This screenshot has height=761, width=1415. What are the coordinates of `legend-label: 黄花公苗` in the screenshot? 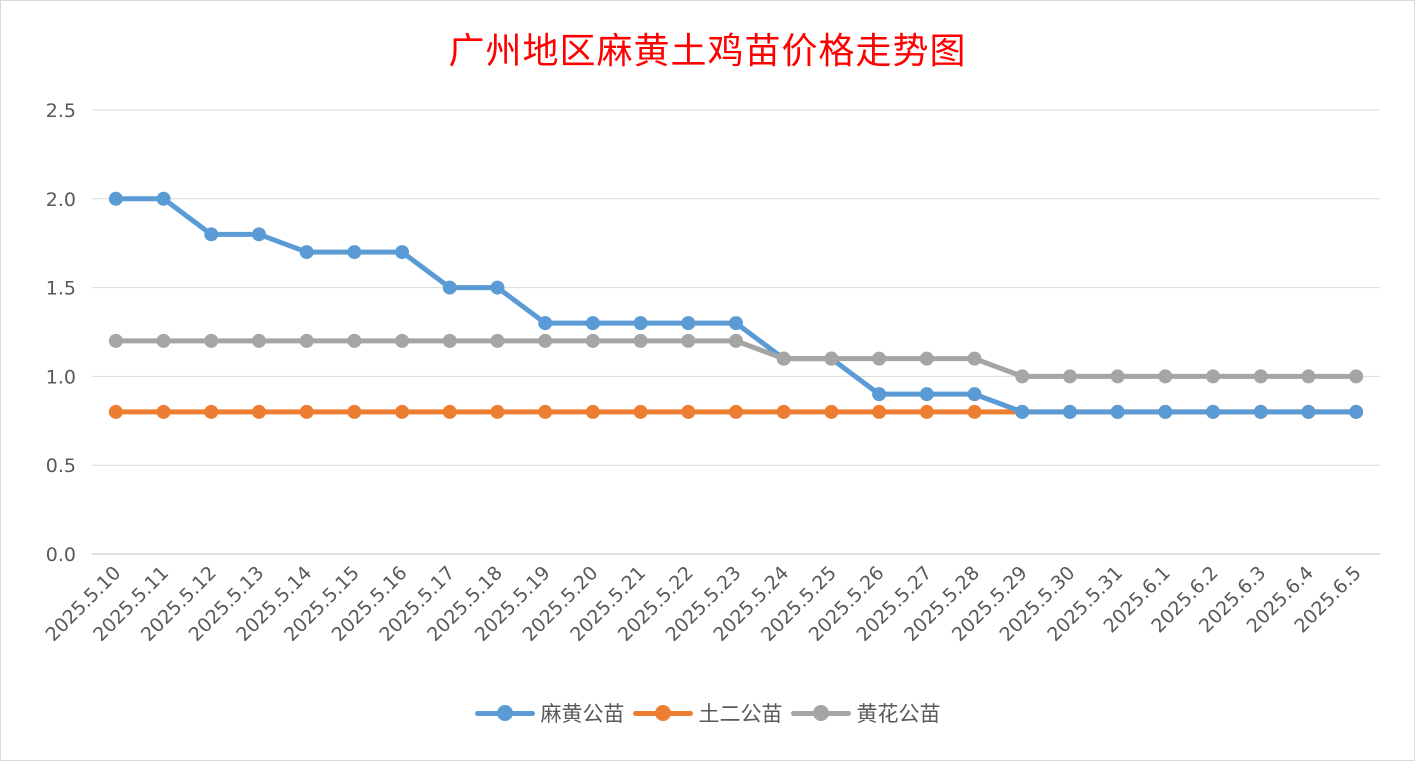 It's located at (898, 714).